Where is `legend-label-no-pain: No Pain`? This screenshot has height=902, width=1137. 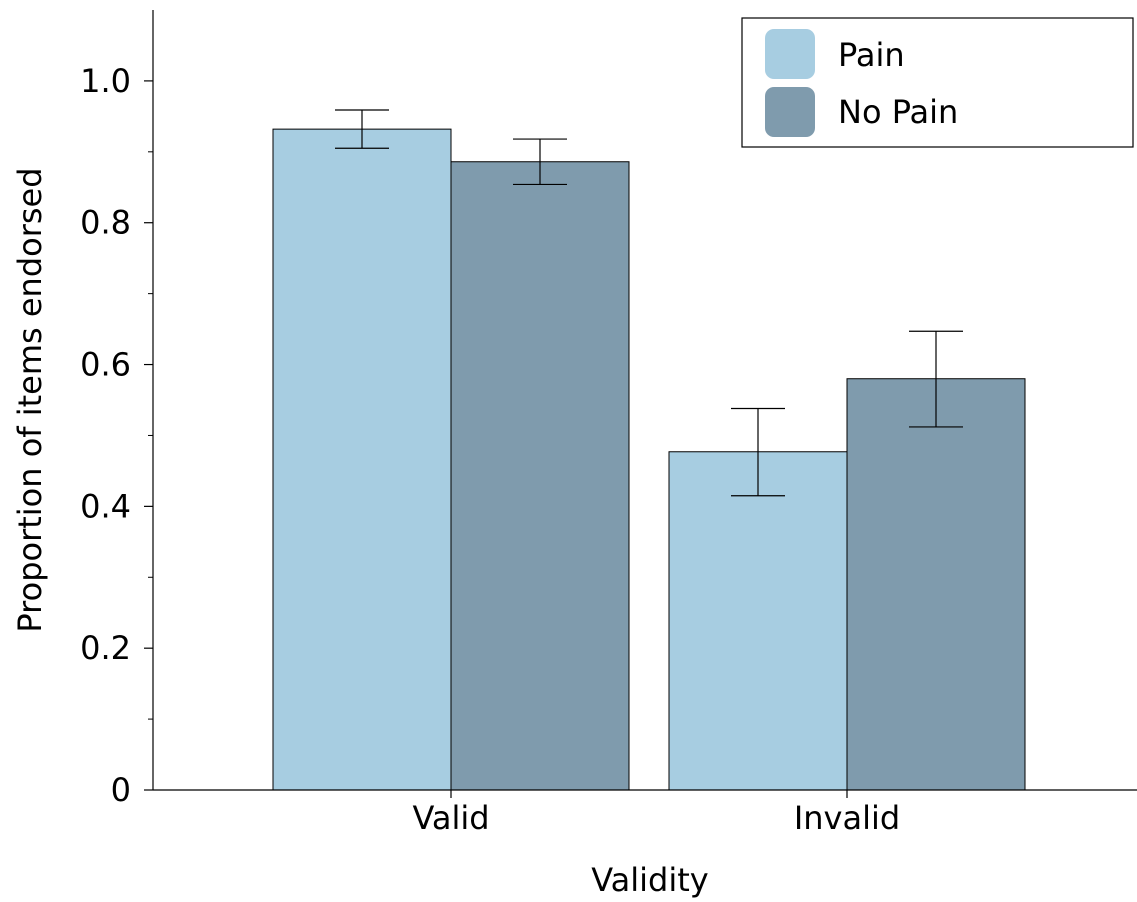
legend-label-no-pain: No Pain is located at coordinates (898, 112).